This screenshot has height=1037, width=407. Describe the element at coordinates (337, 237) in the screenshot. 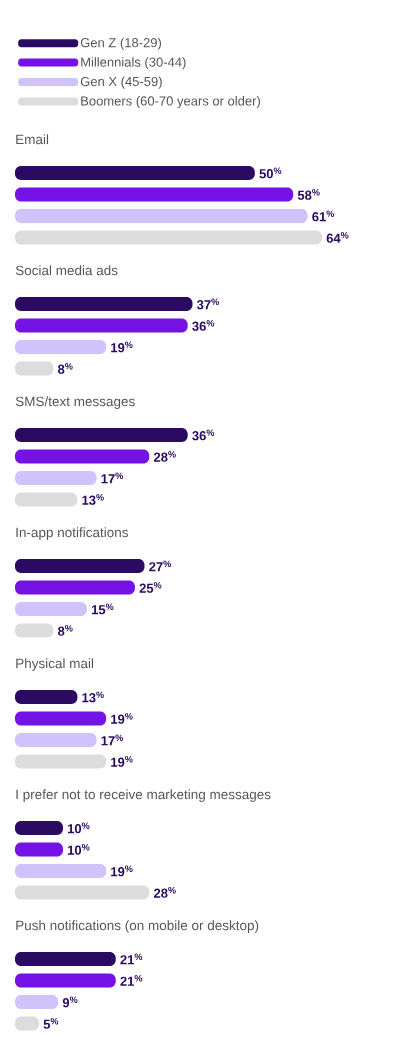

I see `data-label: 64$^{%}$` at that location.